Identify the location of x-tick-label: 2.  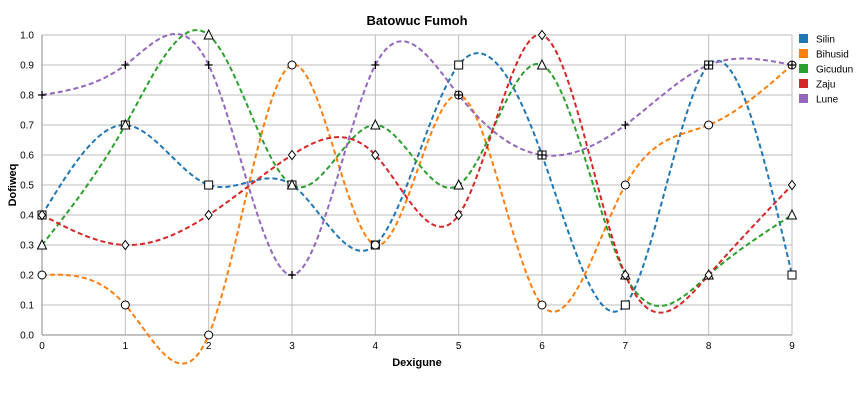
(209, 346).